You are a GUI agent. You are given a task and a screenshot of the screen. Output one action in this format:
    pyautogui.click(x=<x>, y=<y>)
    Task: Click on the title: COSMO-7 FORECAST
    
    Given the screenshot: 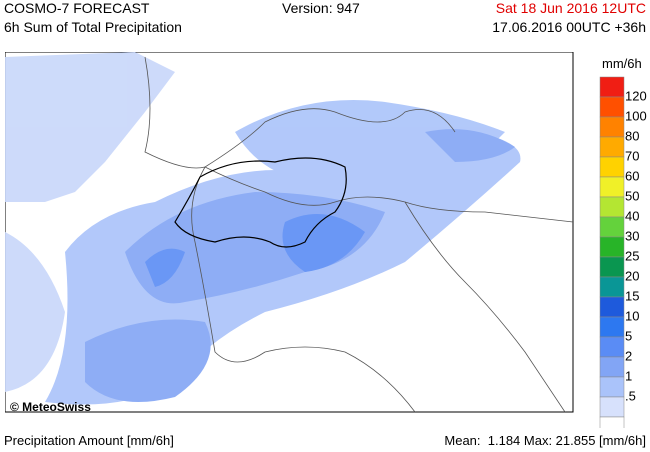 What is the action you would take?
    pyautogui.click(x=77, y=8)
    